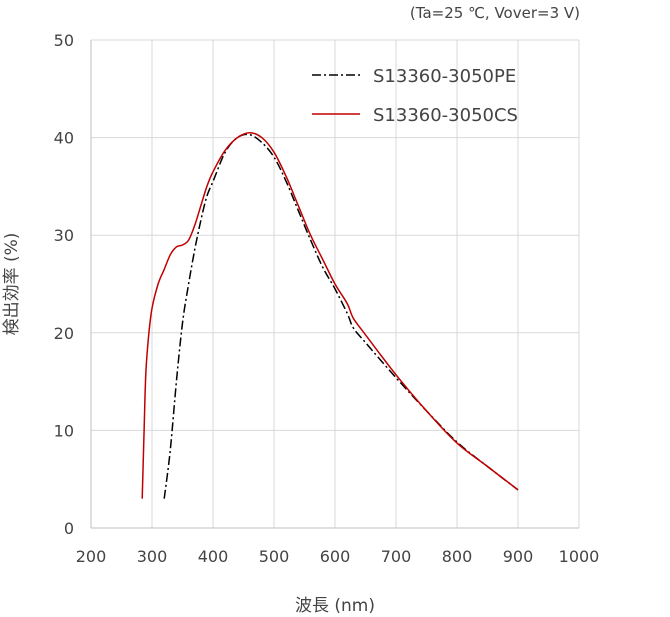  Describe the element at coordinates (213, 556) in the screenshot. I see `x-tick-400: 400` at that location.